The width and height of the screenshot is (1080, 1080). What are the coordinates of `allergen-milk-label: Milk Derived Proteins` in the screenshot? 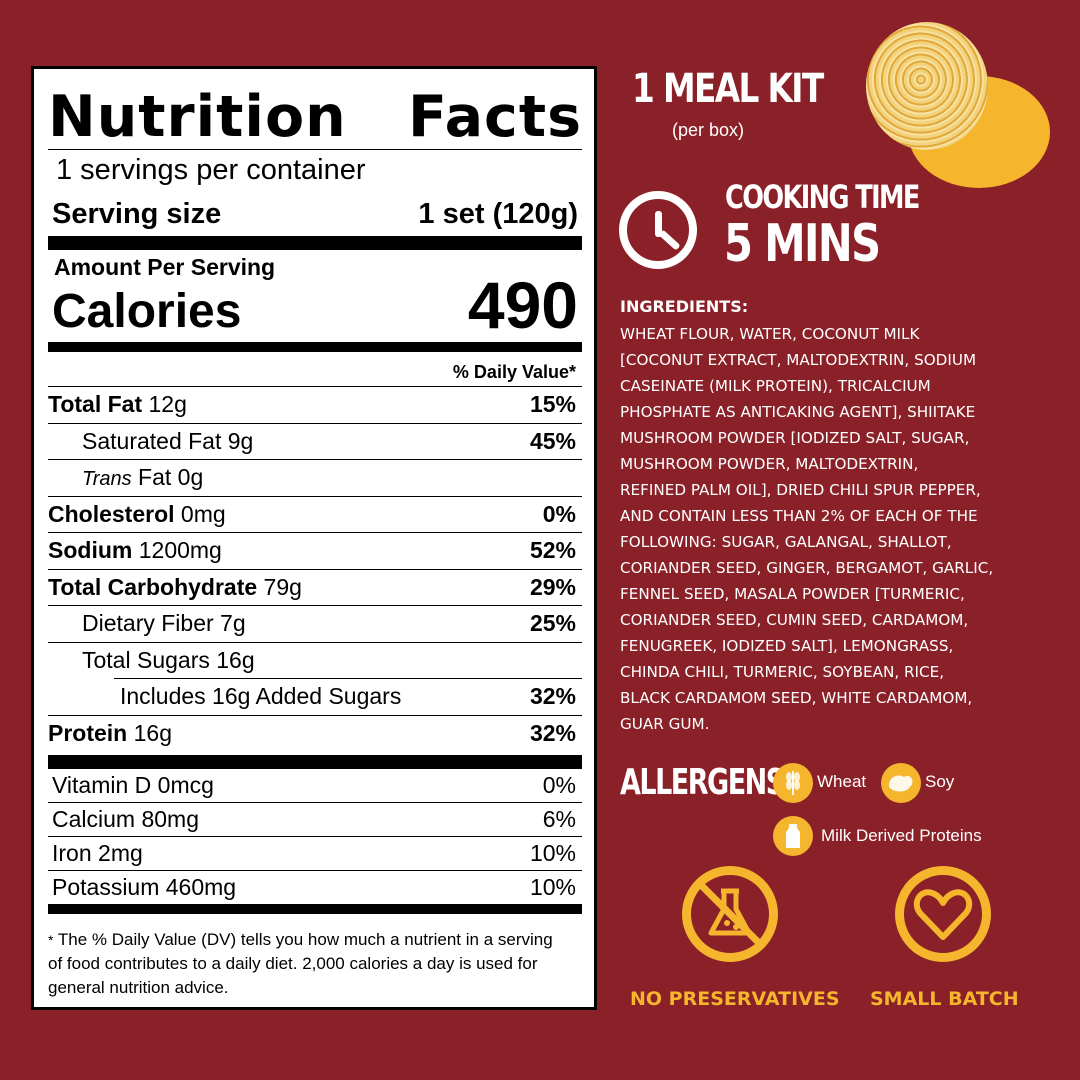 It's located at (901, 835).